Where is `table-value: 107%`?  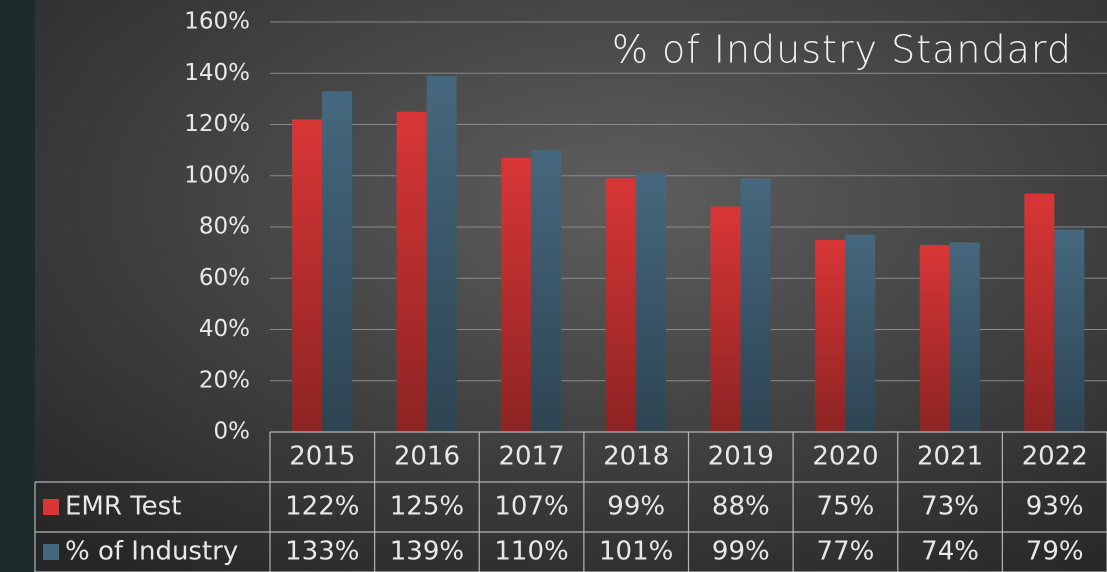
table-value: 107% is located at coordinates (531, 507).